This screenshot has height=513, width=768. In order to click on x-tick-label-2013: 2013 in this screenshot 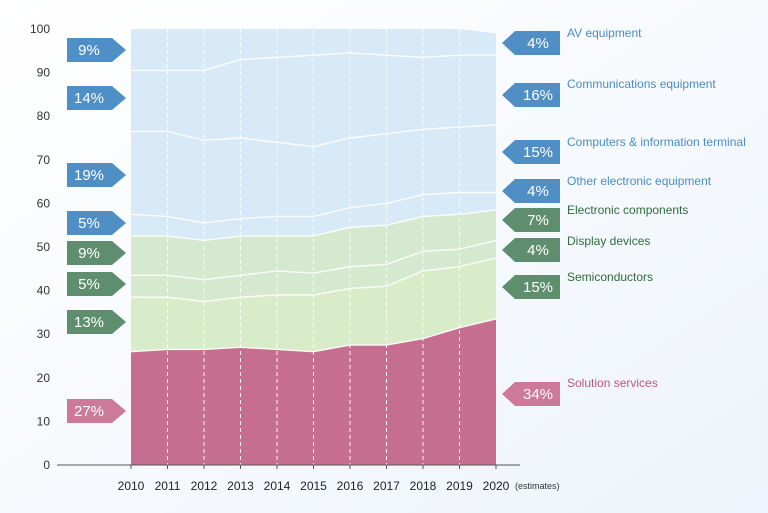, I will do `click(240, 486)`.